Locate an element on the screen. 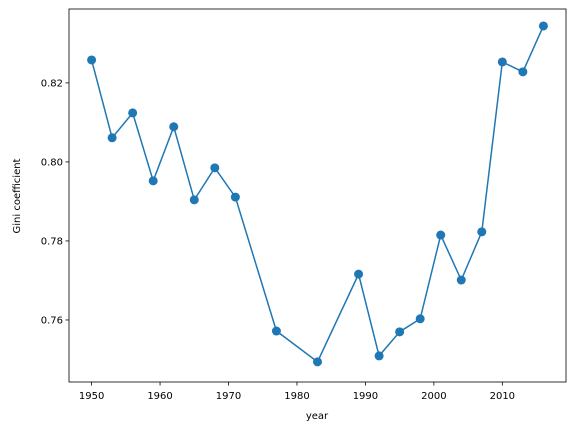 This screenshot has height=436, width=576. x-tick-label: 1980 is located at coordinates (296, 396).